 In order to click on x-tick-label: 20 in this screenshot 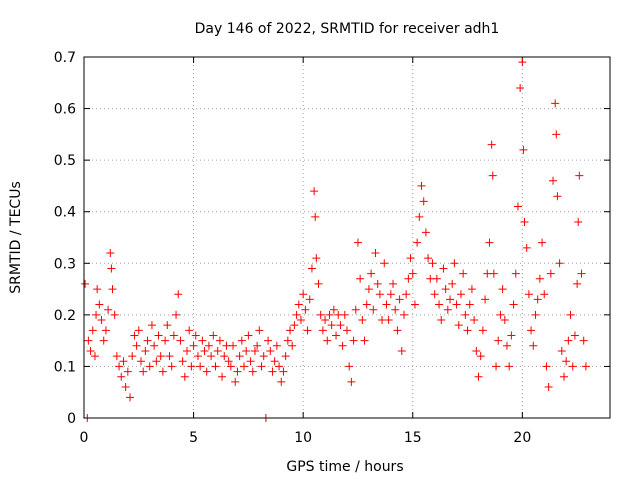, I will do `click(522, 438)`.